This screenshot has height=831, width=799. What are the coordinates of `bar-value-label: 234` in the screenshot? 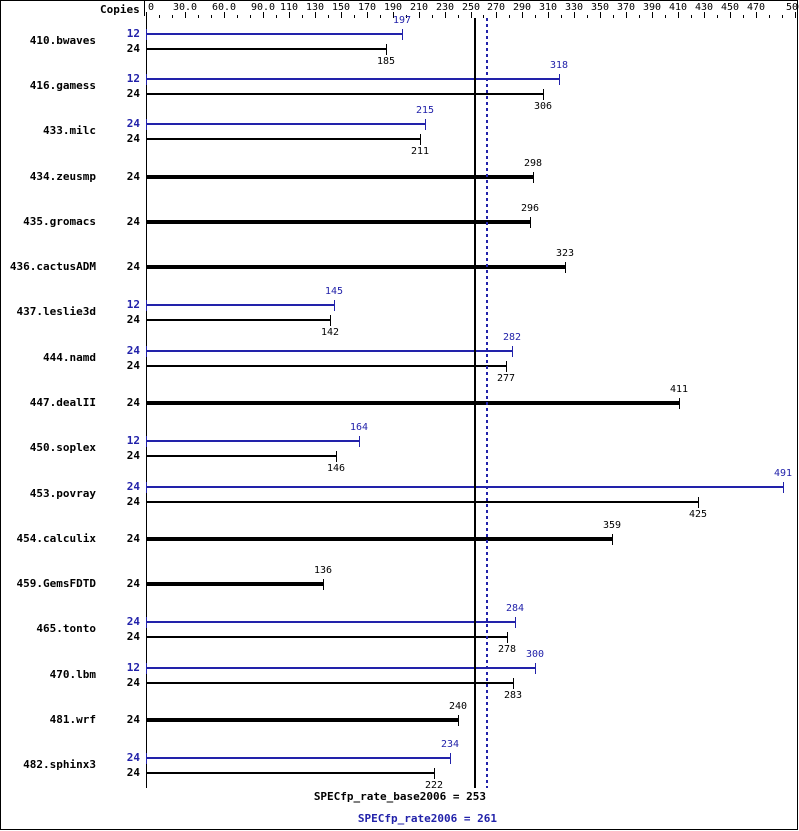 It's located at (450, 745).